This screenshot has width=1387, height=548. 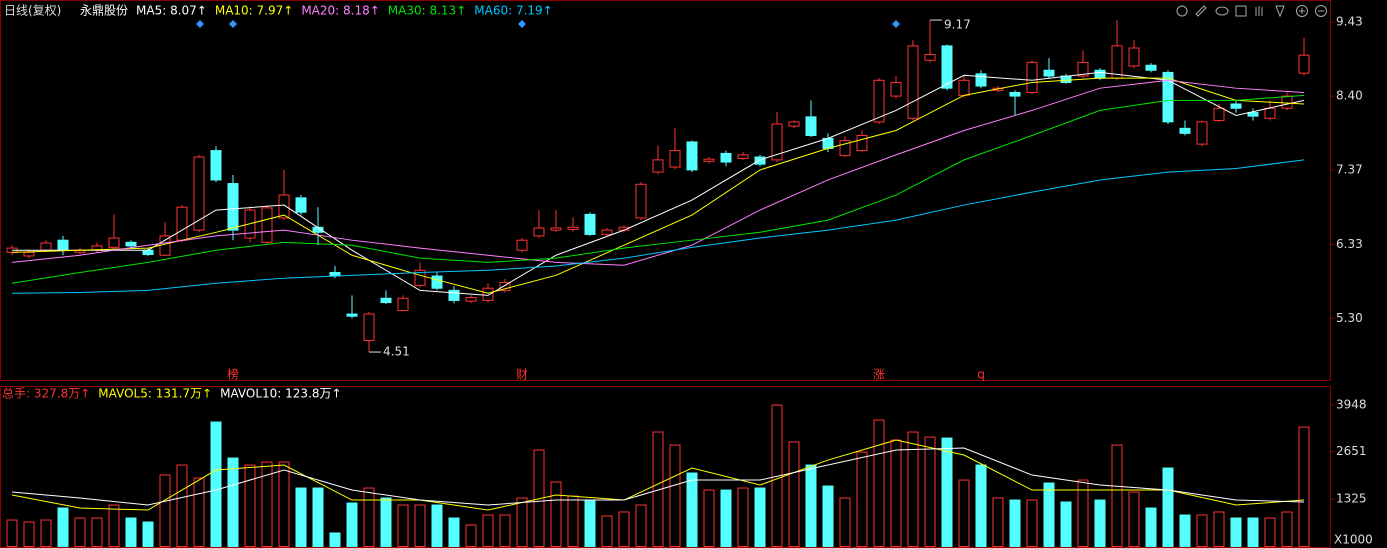 What do you see at coordinates (171, 11) in the screenshot?
I see `legend-entry: MA5: 8.07↑` at bounding box center [171, 11].